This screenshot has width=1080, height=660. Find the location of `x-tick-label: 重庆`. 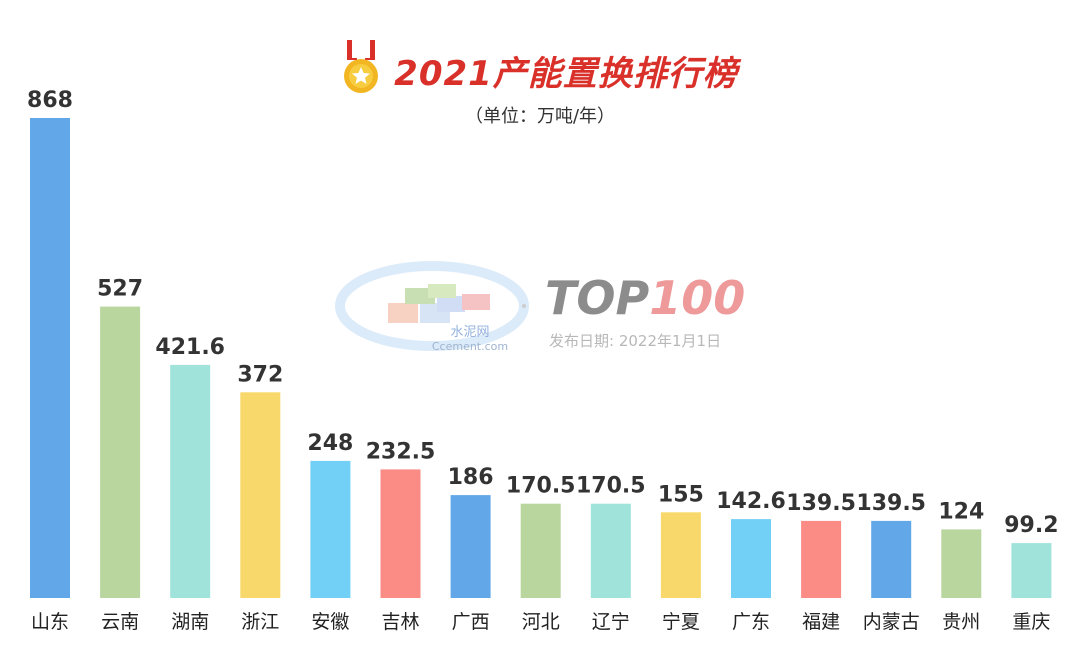

x-tick-label: 重庆 is located at coordinates (1031, 622).